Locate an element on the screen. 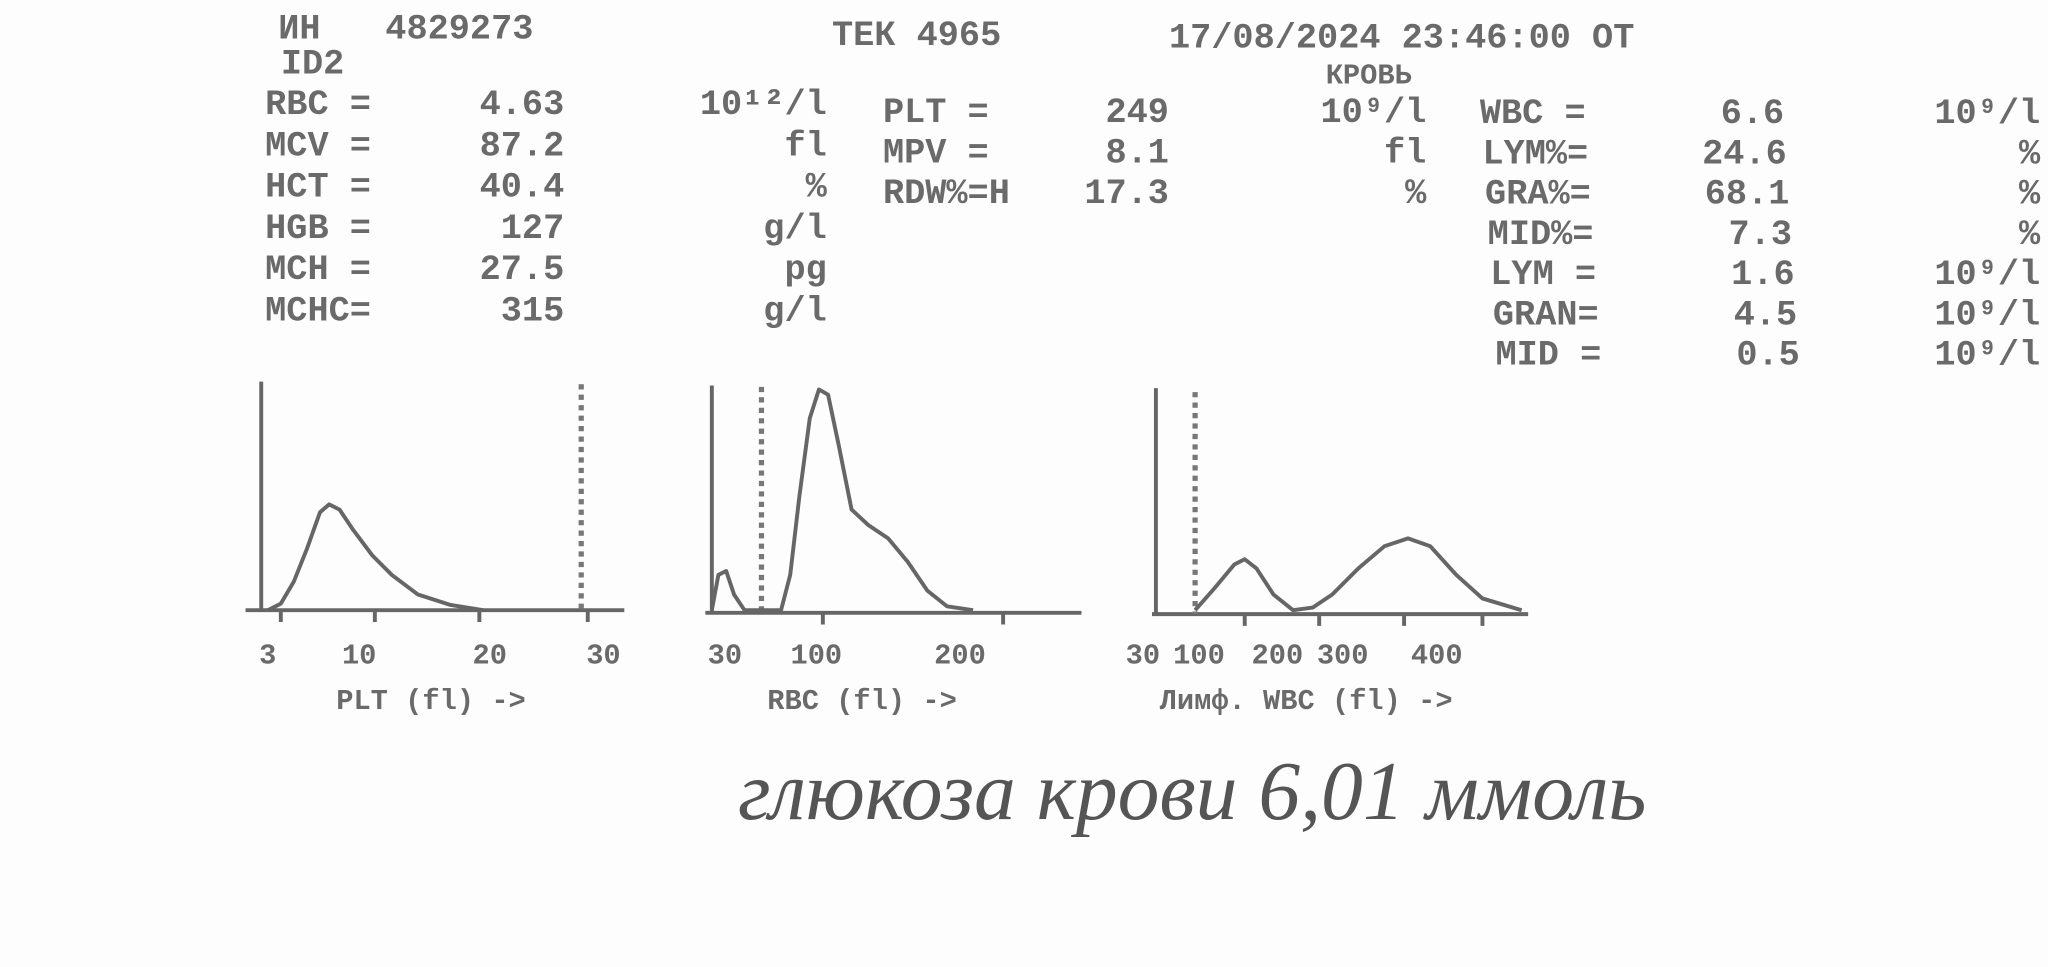 Image resolution: width=2048 pixels, height=967 pixels. sample: КРОВЬ is located at coordinates (1369, 76).